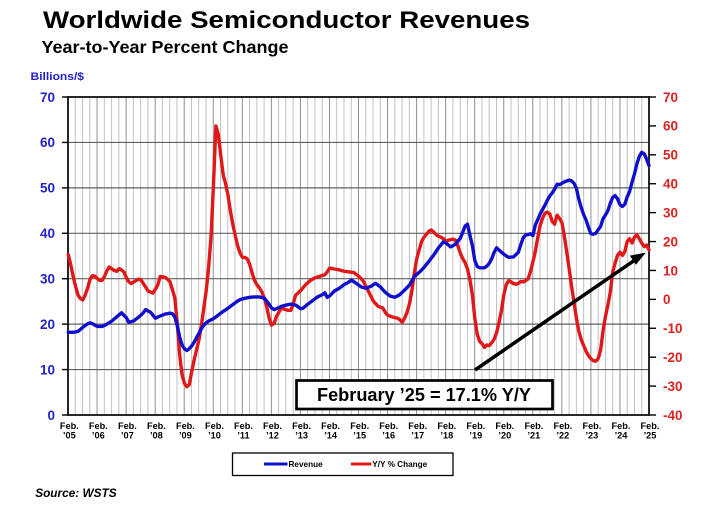 The width and height of the screenshot is (724, 514). What do you see at coordinates (424, 395) in the screenshot?
I see `svg-text: February ’25 = 17.1% Y/Y` at bounding box center [424, 395].